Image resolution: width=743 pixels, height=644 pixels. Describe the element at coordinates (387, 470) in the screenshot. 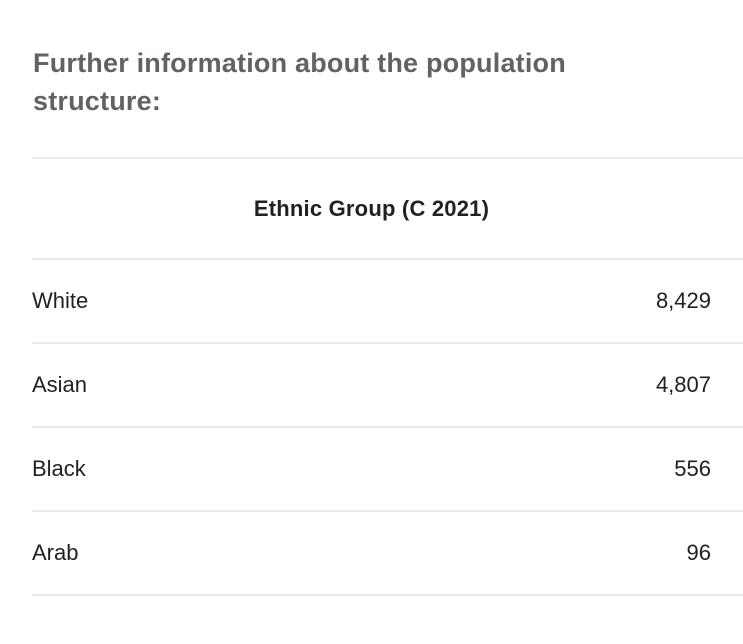

I see `table-row: Black 556` at that location.